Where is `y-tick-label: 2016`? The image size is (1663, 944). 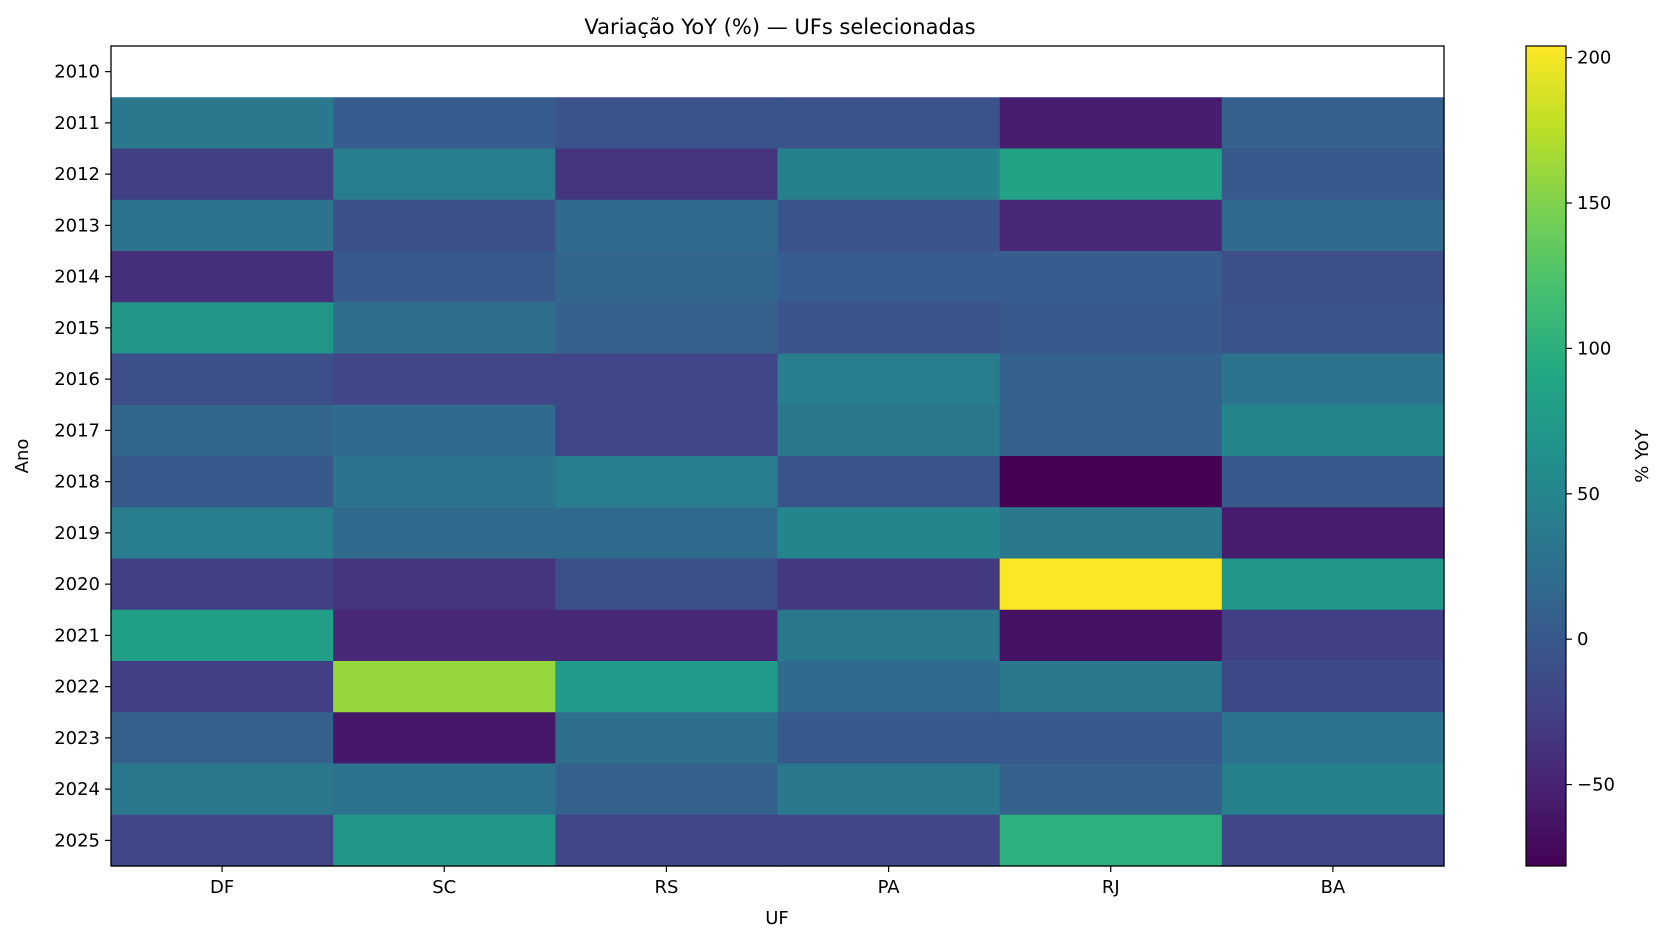
y-tick-label: 2016 is located at coordinates (77, 379).